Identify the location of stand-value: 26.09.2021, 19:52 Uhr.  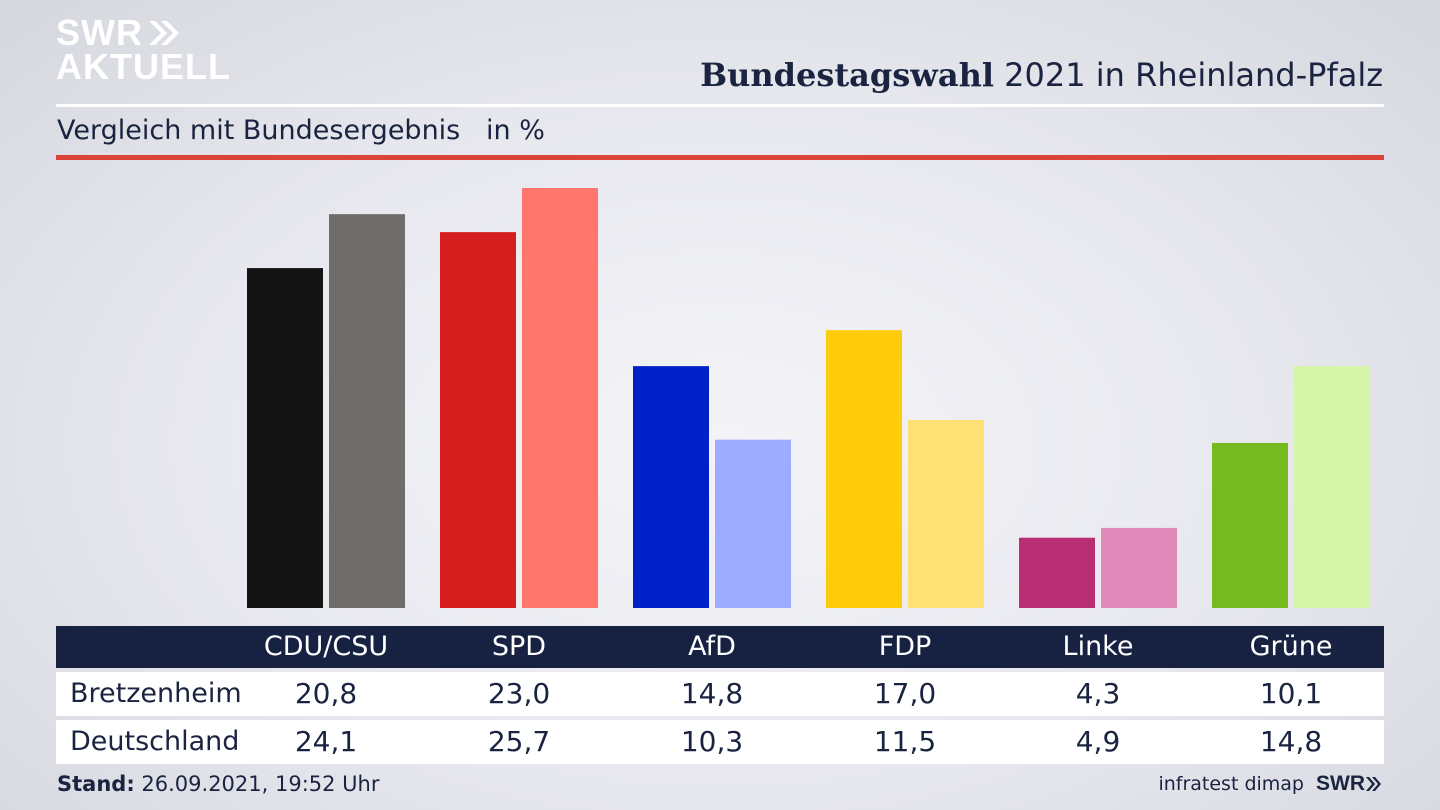
(257, 784).